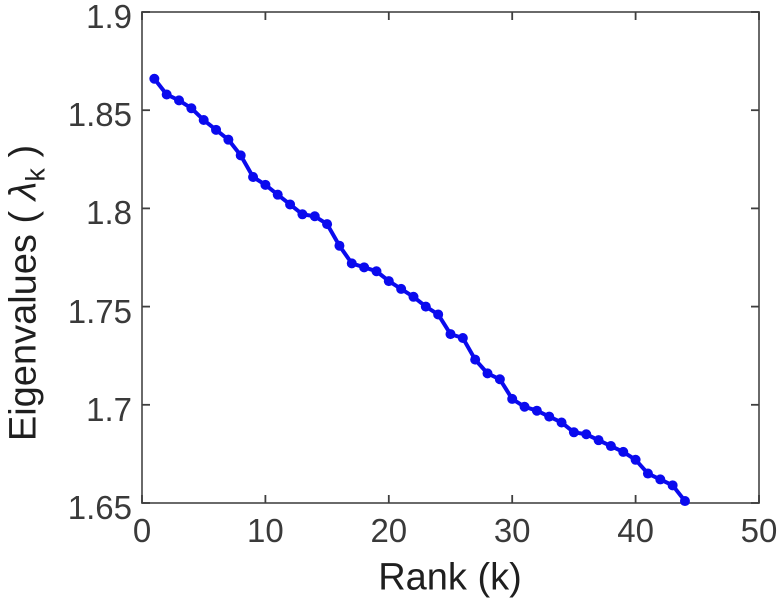 Image resolution: width=782 pixels, height=600 pixels. What do you see at coordinates (389, 530) in the screenshot?
I see `x-tick-label: 20` at bounding box center [389, 530].